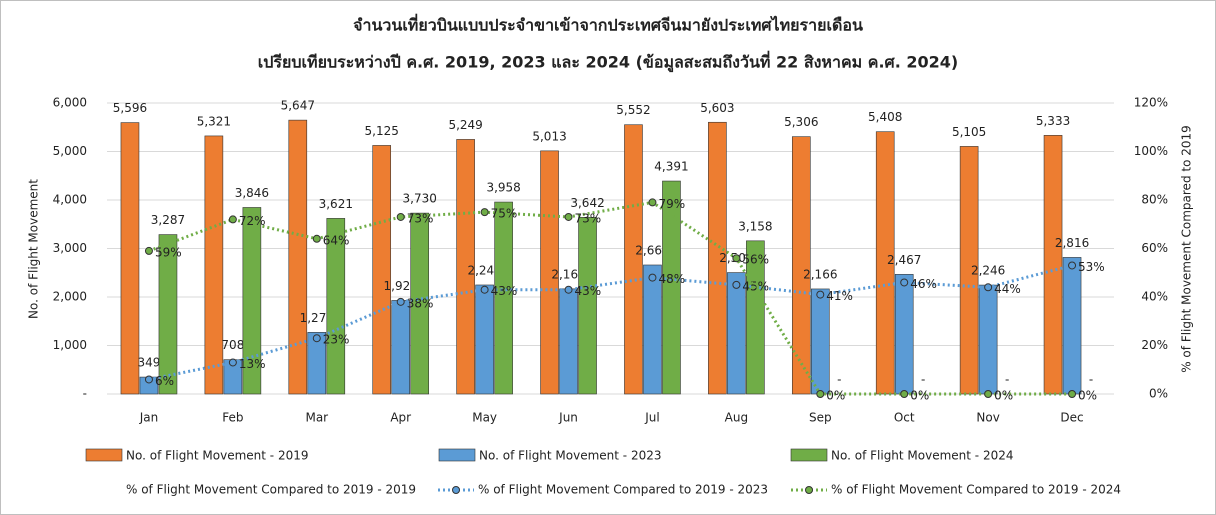  I want to click on y2-axis-label: % of Flight Movement Compared to 2019, so click(1187, 249).